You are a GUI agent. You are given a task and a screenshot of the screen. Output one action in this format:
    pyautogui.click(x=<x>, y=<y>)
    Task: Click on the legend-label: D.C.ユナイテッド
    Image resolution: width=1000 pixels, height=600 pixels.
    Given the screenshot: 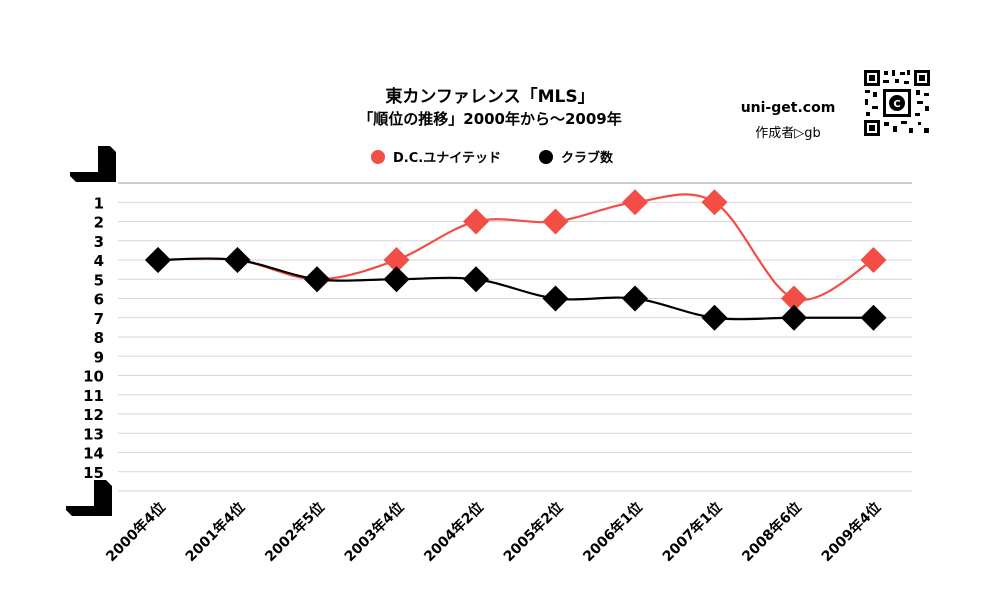 What is the action you would take?
    pyautogui.click(x=447, y=158)
    